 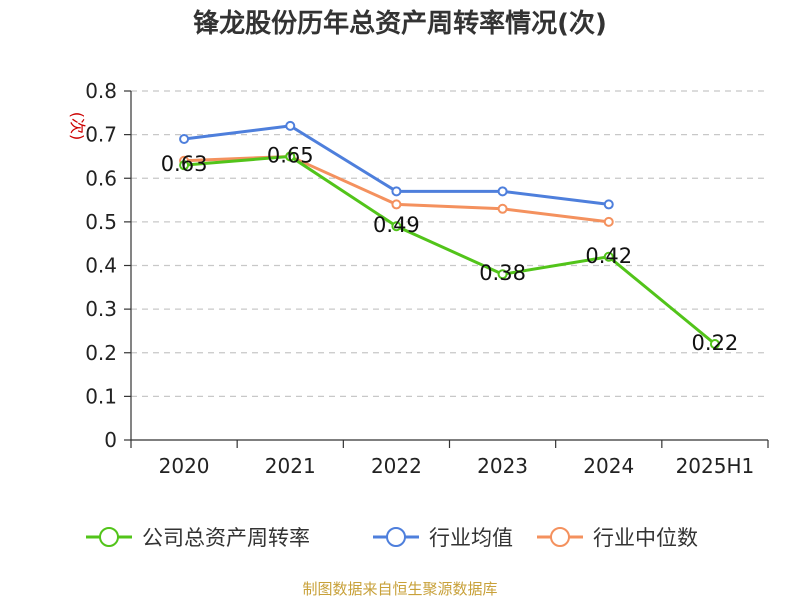 What do you see at coordinates (608, 466) in the screenshot?
I see `x-tick-label: 2024` at bounding box center [608, 466].